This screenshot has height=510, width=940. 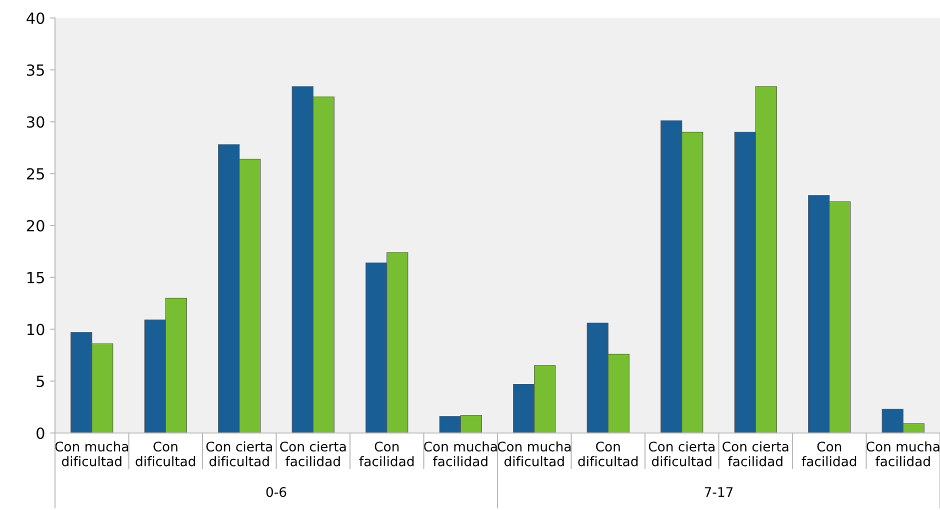 I want to click on y-tick-label: 40, so click(x=35, y=18).